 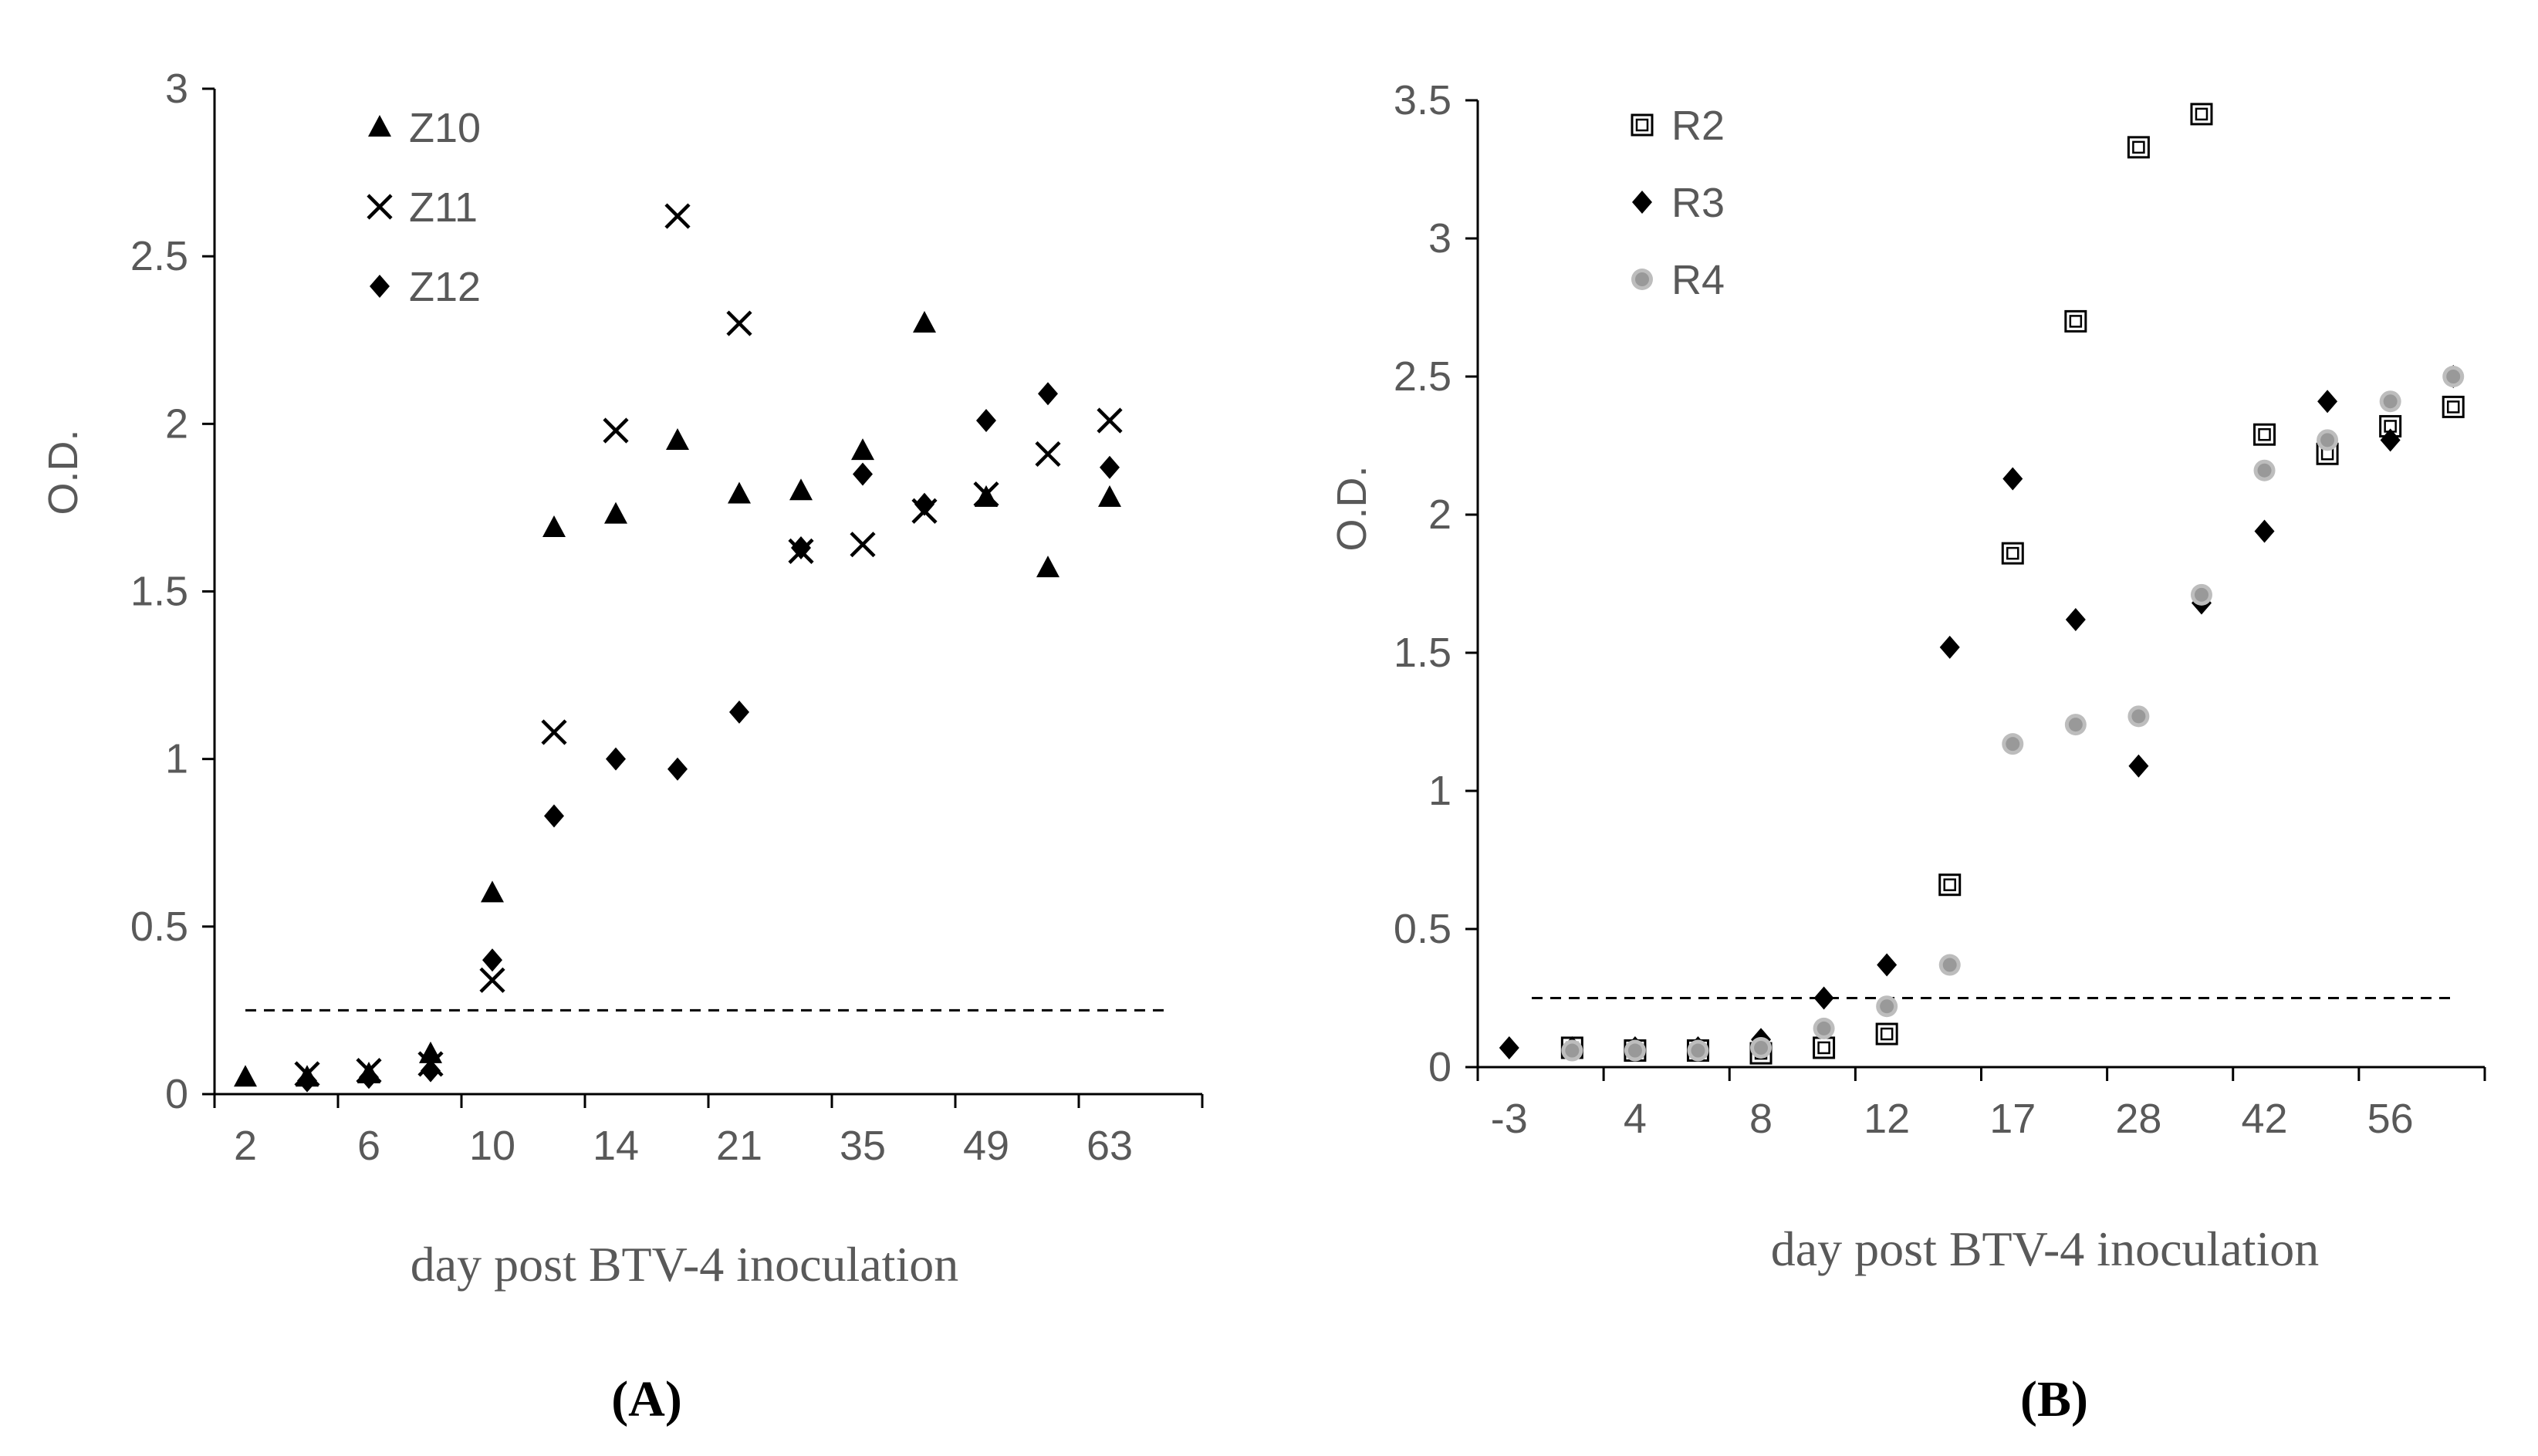 I want to click on panel-b-r2-point-10-inner, so click(x=2138, y=147).